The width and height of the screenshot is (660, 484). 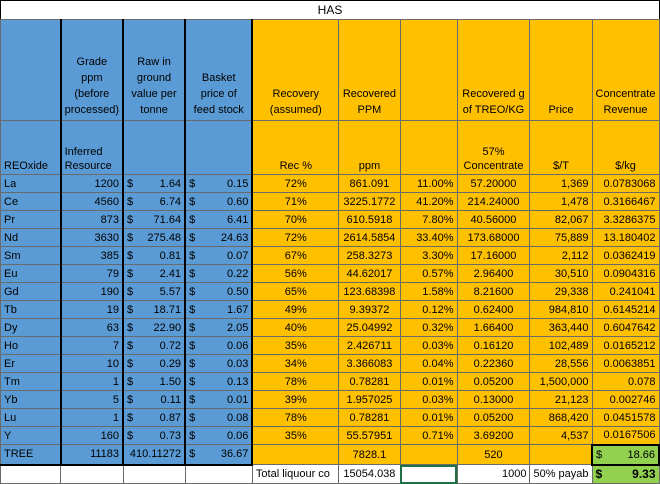 I want to click on recovered-ppm-cell: 9.39372, so click(x=369, y=309).